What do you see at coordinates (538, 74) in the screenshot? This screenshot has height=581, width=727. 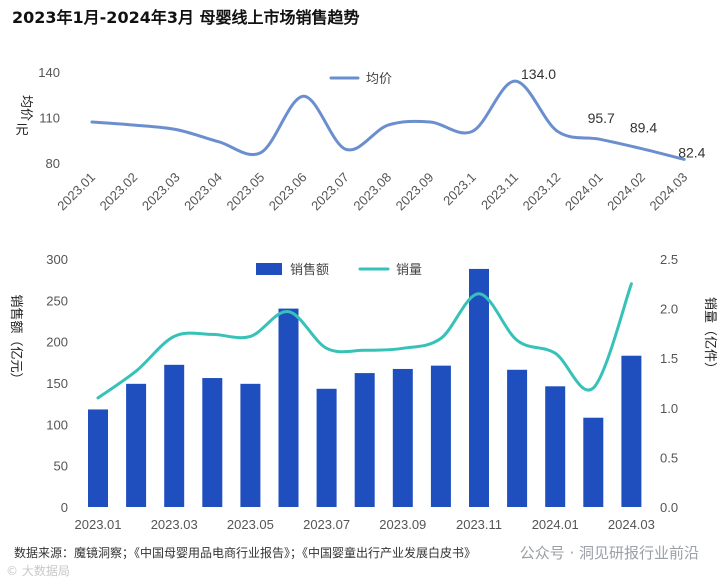 I see `avg-price-label-10: 134.0` at bounding box center [538, 74].